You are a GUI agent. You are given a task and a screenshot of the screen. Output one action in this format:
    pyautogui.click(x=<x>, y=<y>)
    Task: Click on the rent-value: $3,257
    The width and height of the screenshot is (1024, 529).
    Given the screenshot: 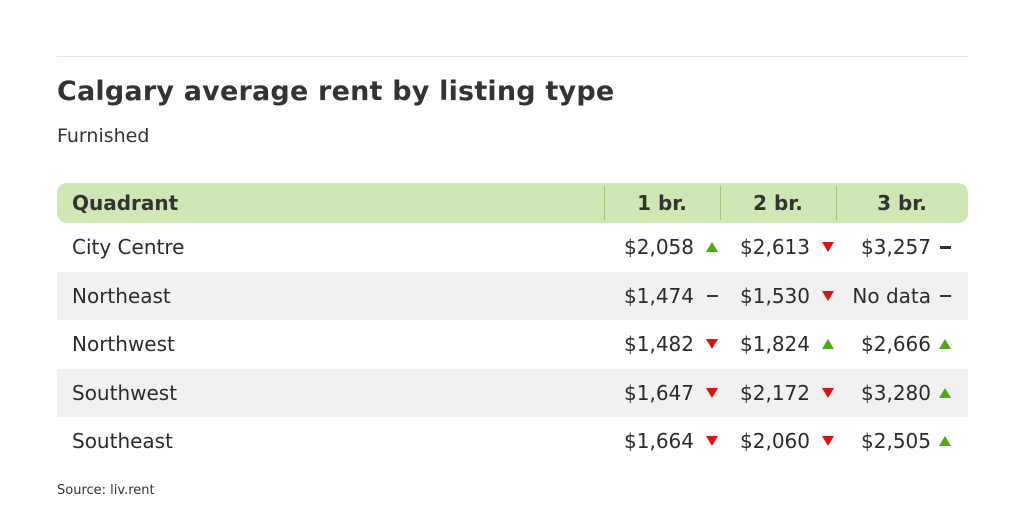 What is the action you would take?
    pyautogui.click(x=896, y=247)
    